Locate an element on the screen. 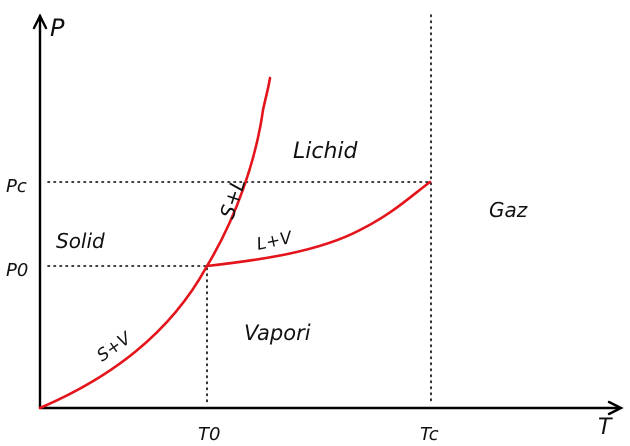 The width and height of the screenshot is (630, 446). y-axis-arrow is located at coordinates (40, 21).